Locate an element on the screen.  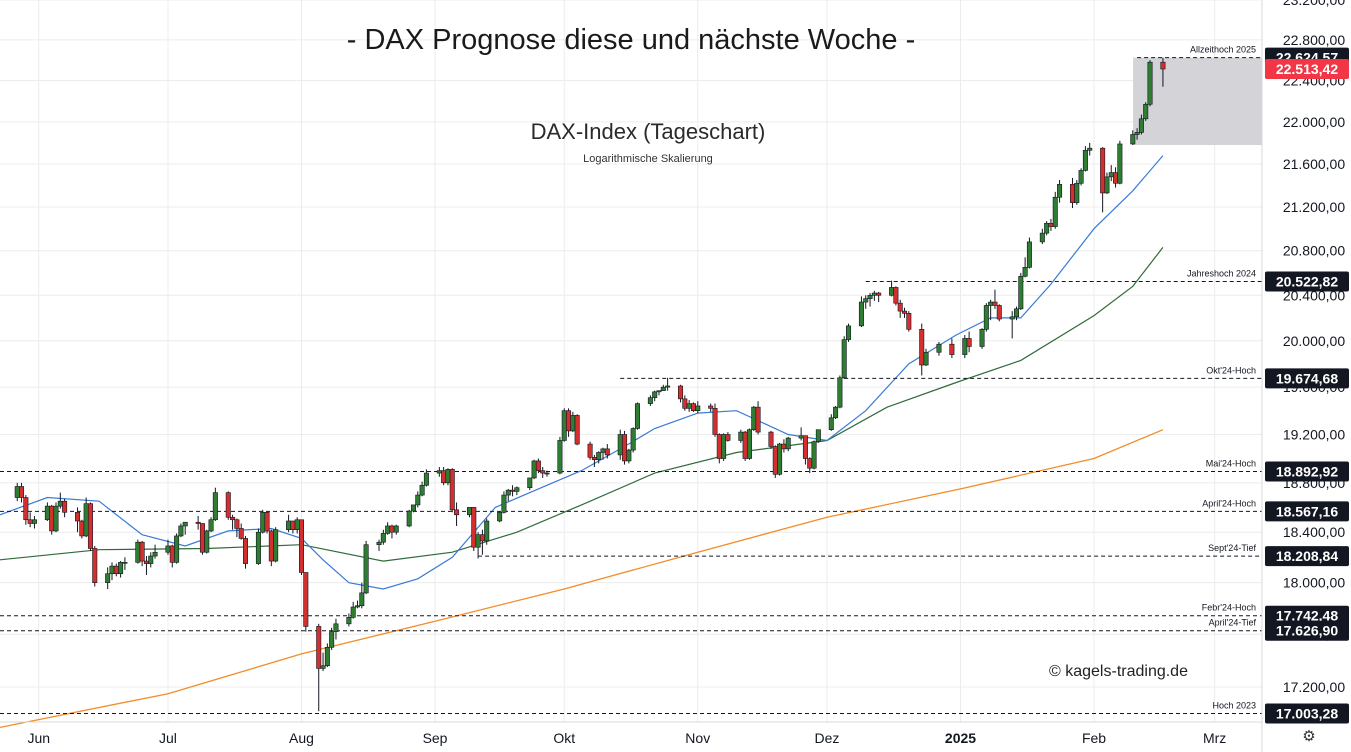
y-tick-label: 20.000,00 is located at coordinates (1314, 341).